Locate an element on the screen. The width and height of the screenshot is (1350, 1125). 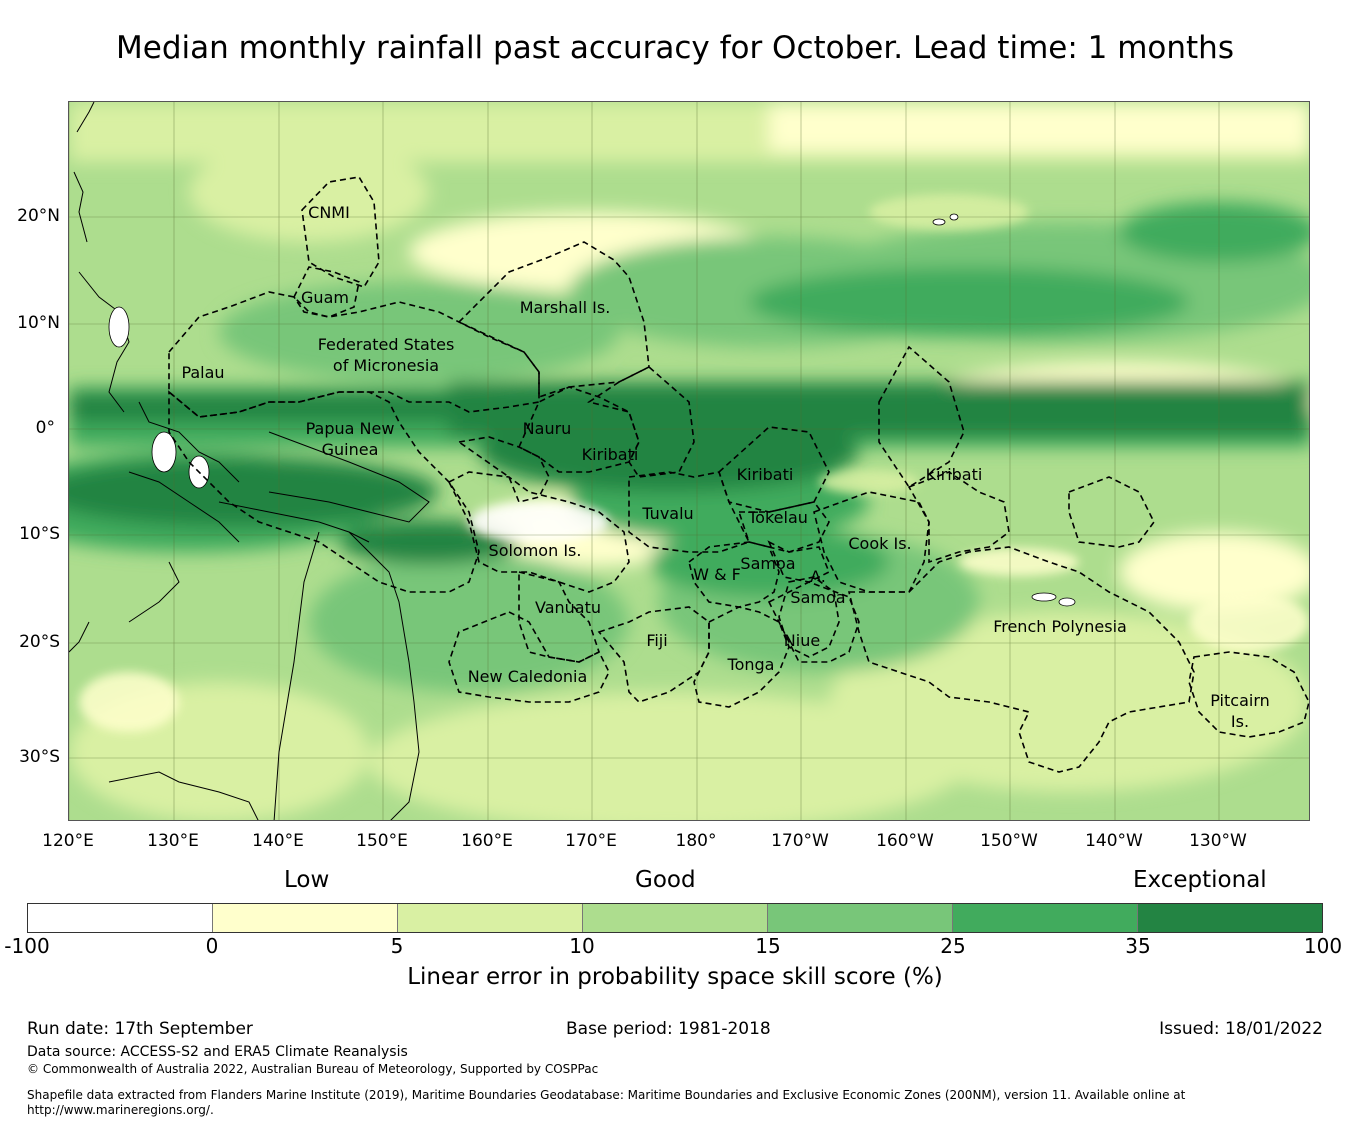
region-label-wf: W & F is located at coordinates (717, 574).